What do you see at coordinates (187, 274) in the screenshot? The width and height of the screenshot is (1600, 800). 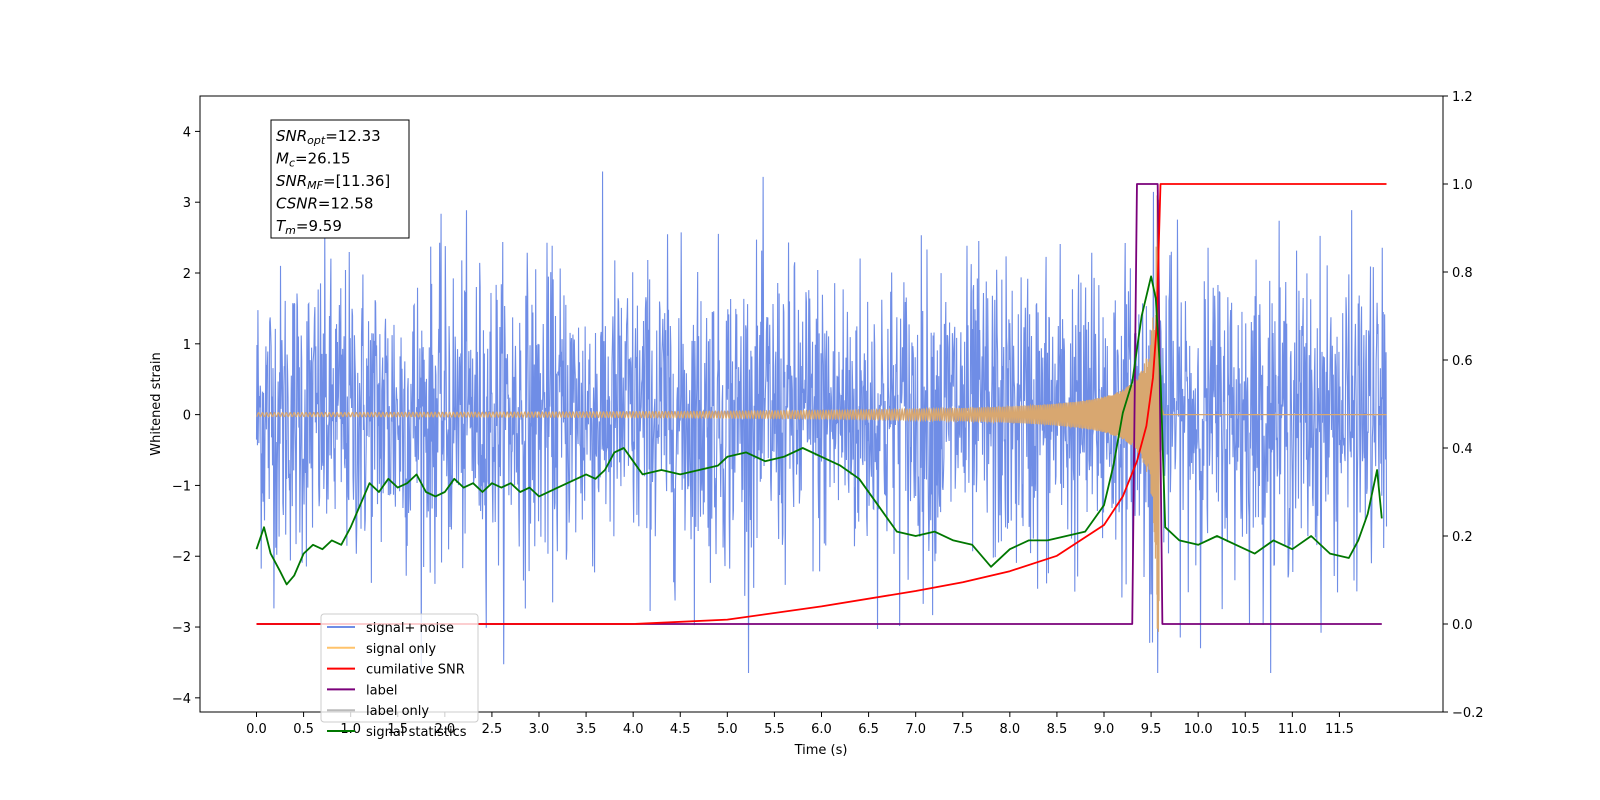 I see `y-tick-label: 2` at bounding box center [187, 274].